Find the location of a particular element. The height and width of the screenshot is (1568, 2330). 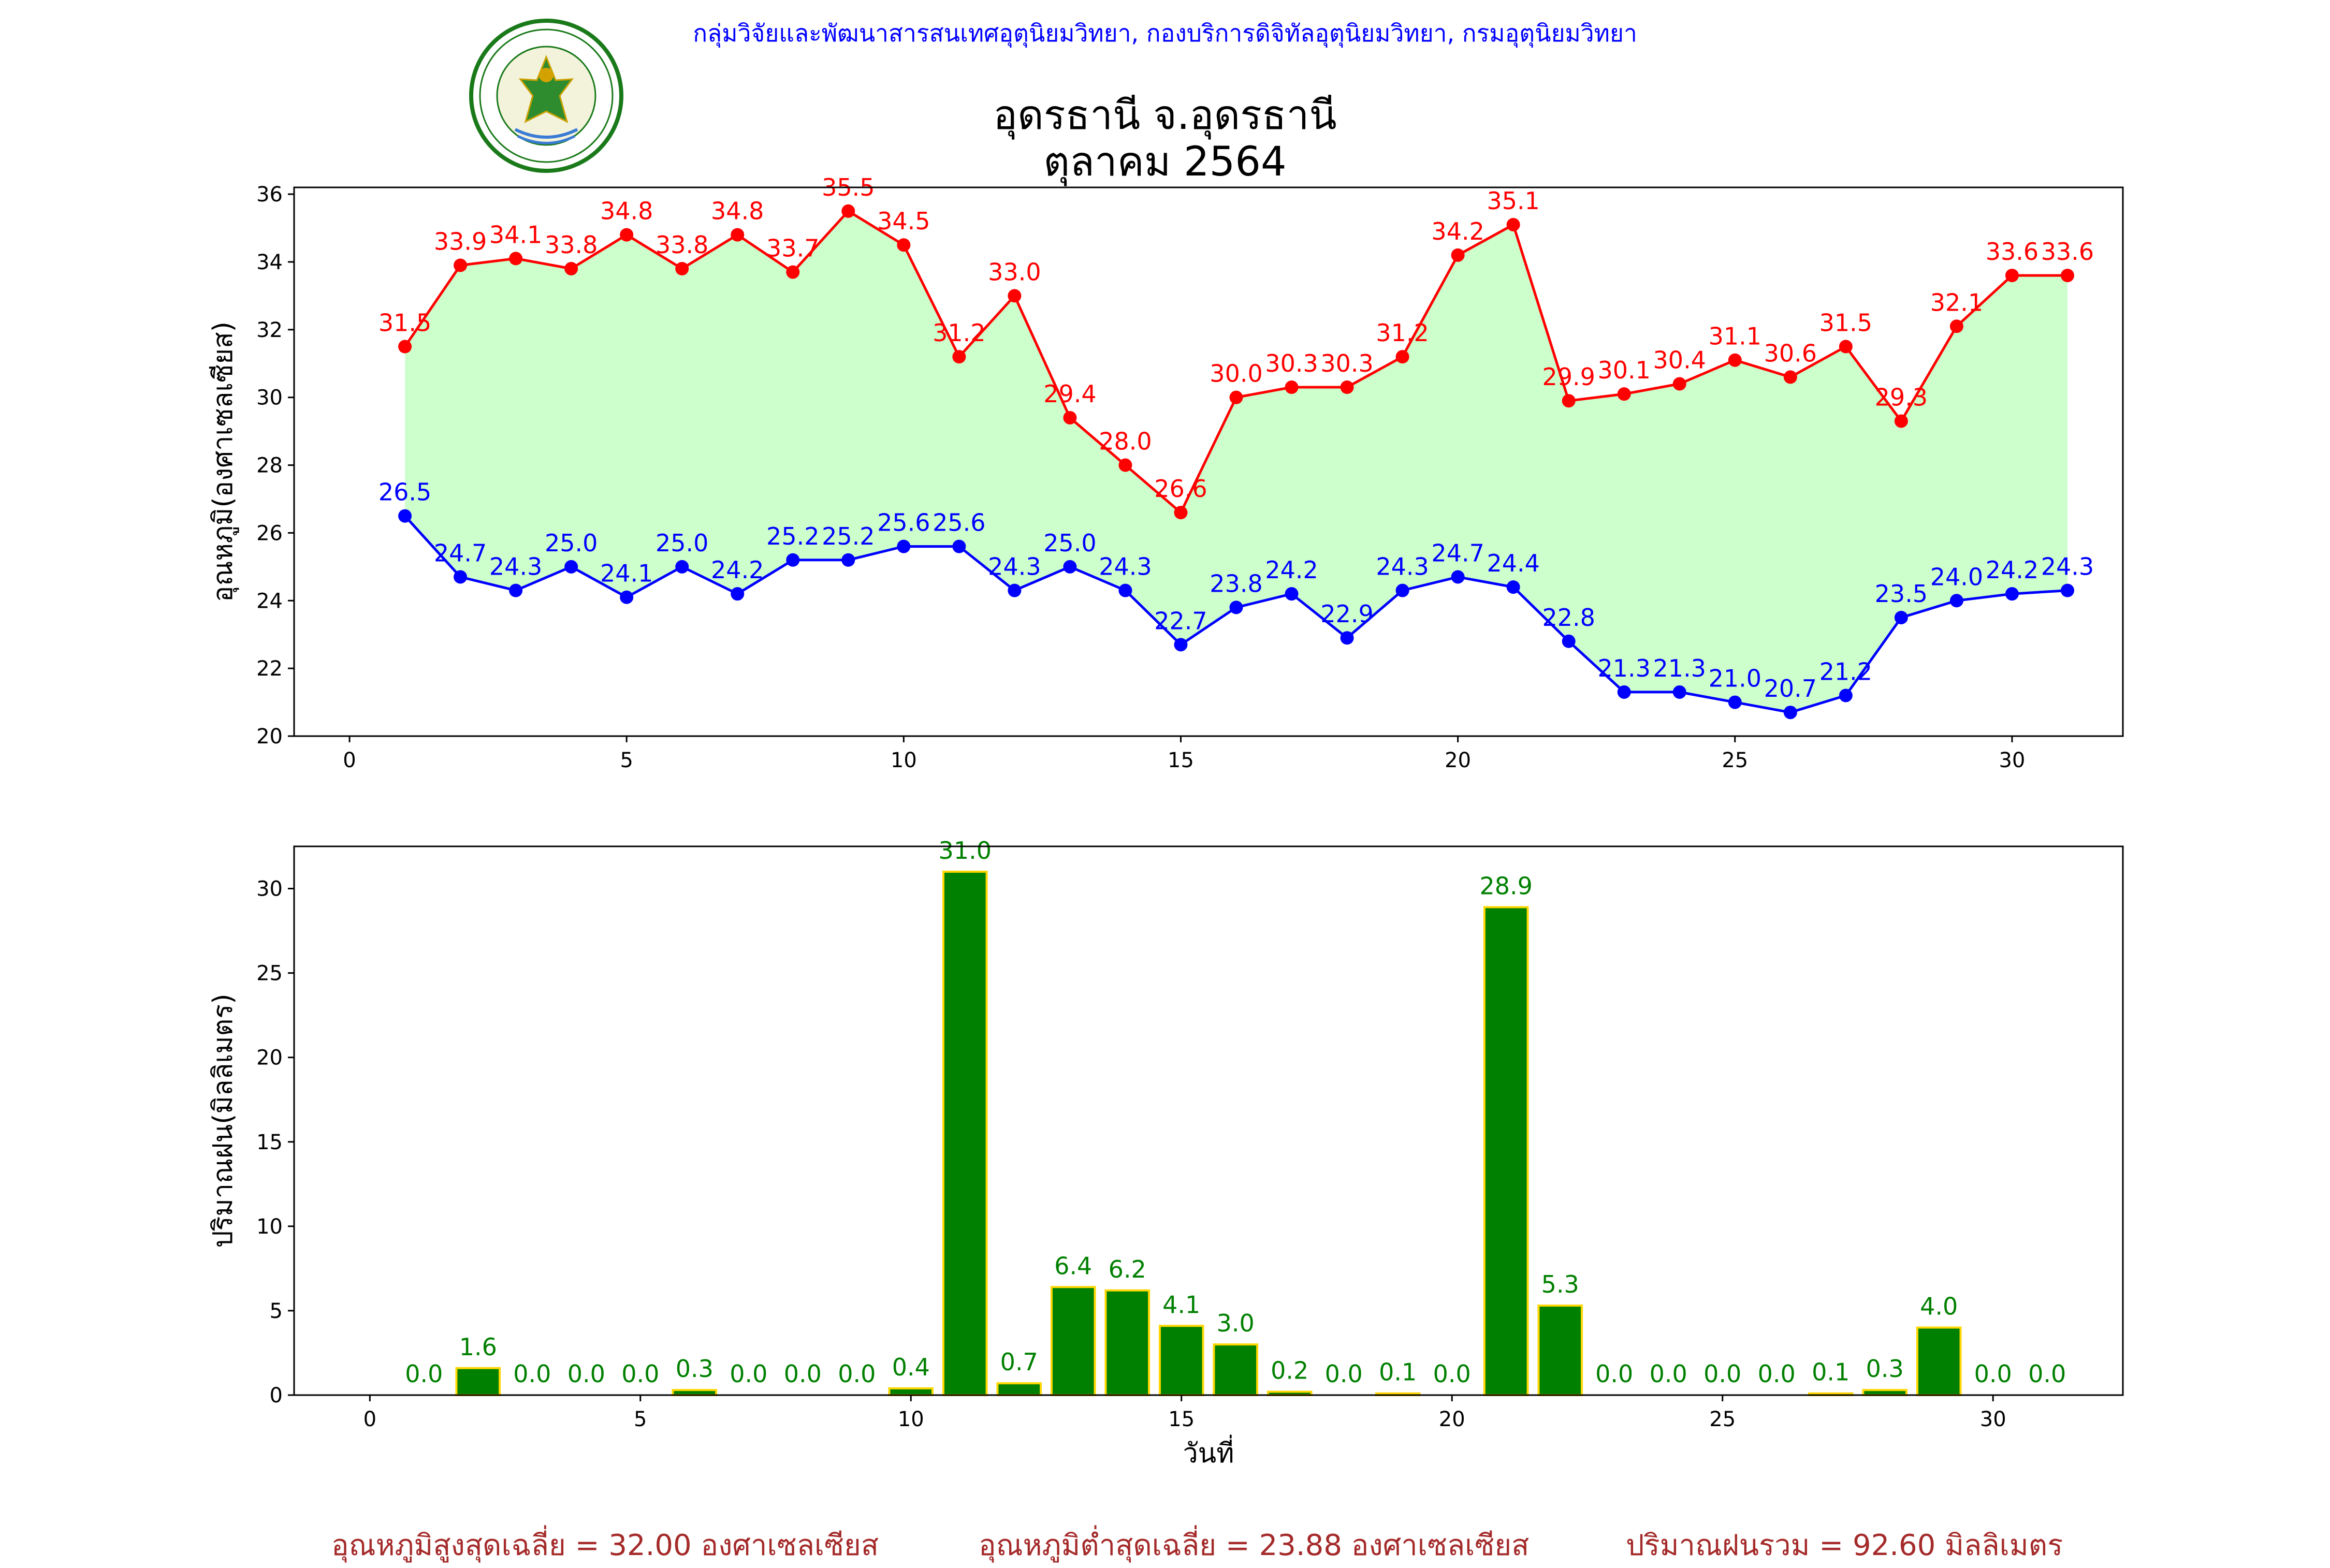

min-temp-data-label: 24.0 is located at coordinates (1956, 577).